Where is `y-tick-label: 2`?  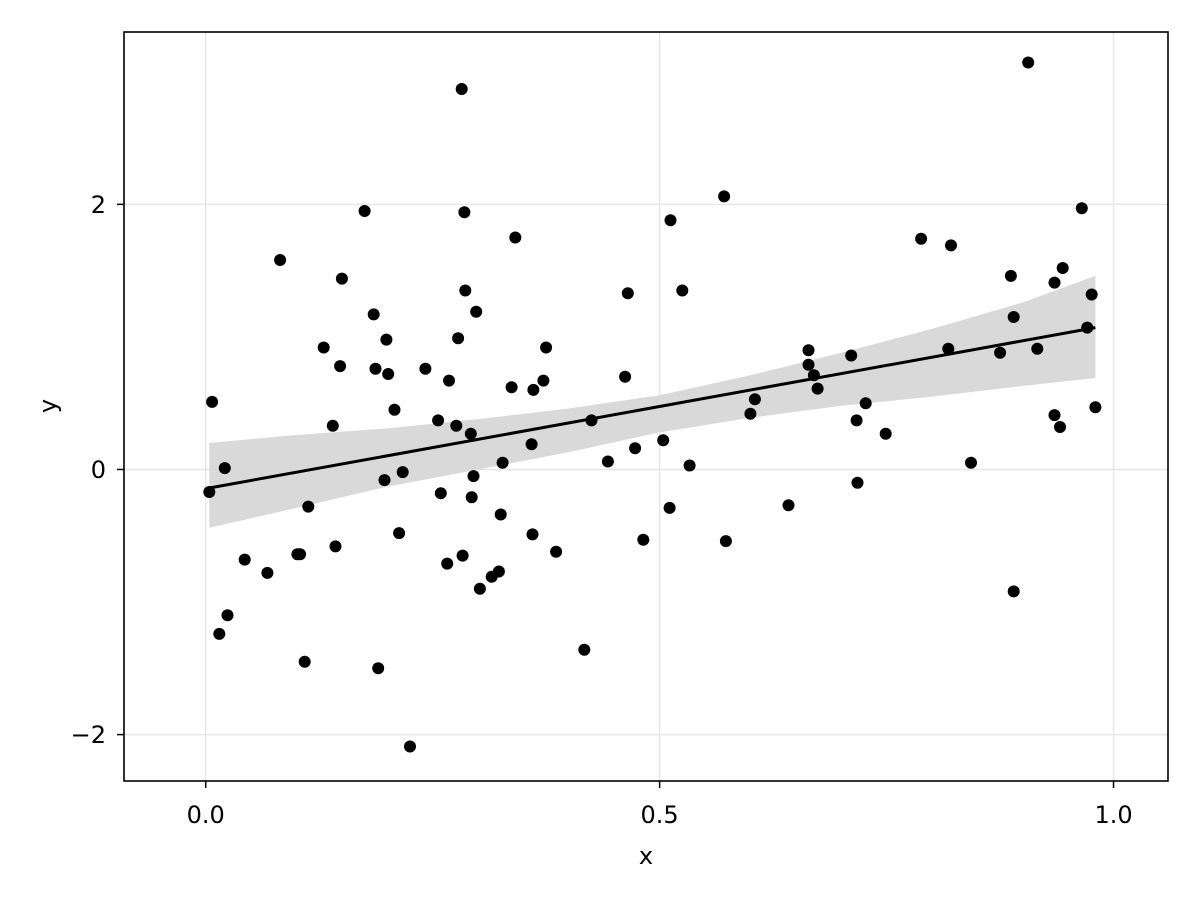
y-tick-label: 2 is located at coordinates (98, 205).